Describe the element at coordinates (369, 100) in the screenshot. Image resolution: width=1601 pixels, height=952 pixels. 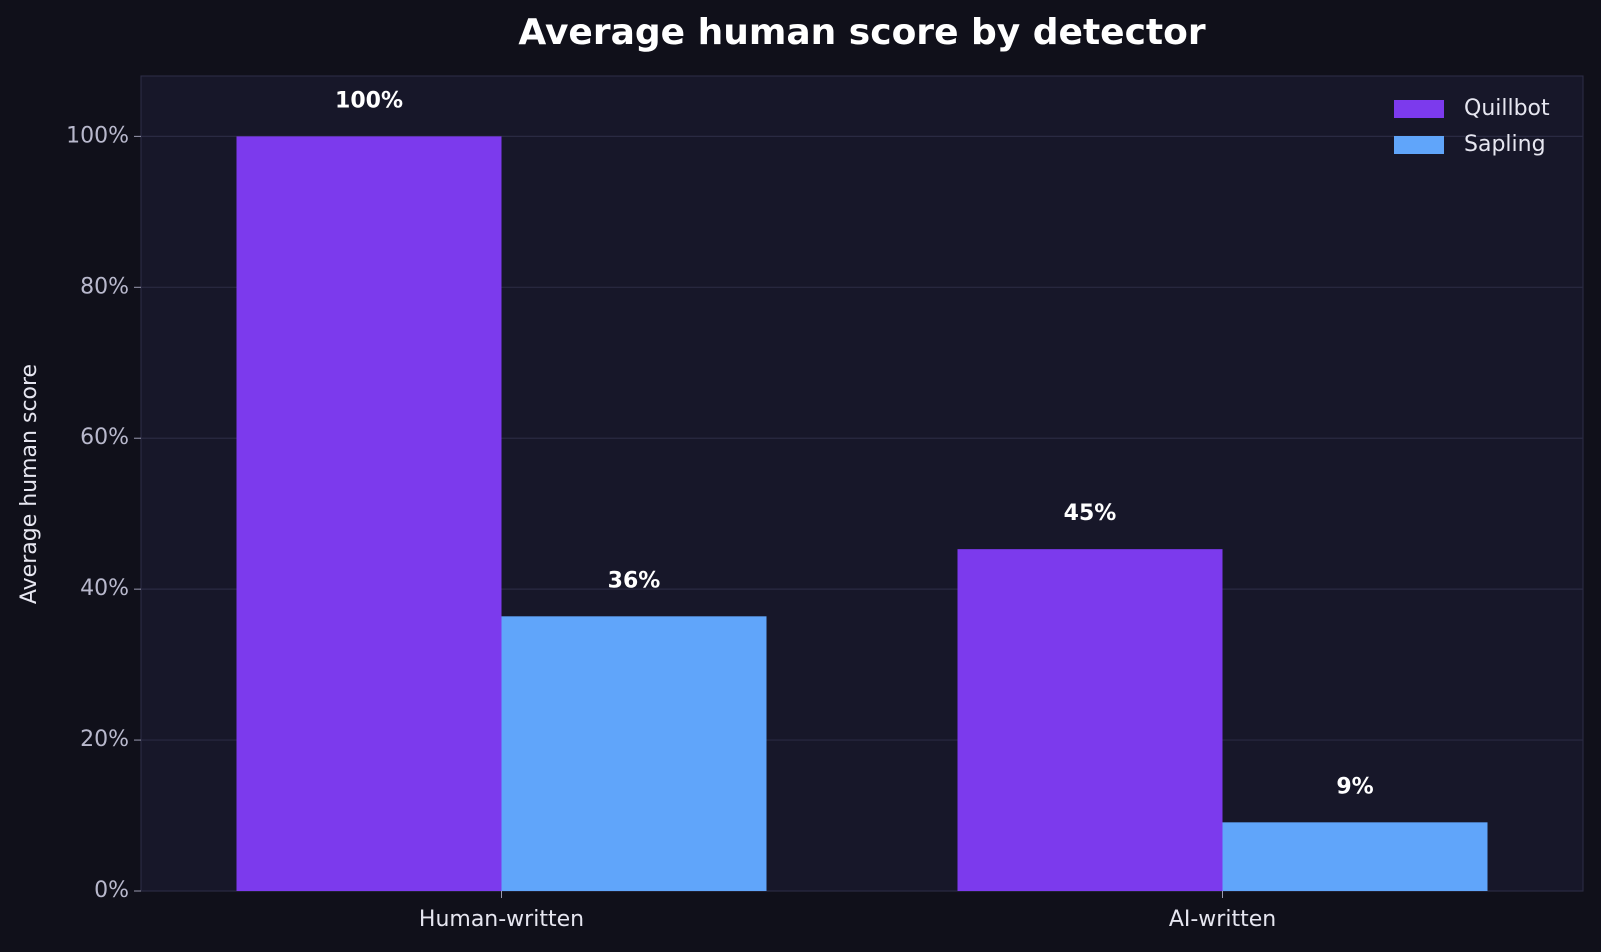
I see `value-label: 100%` at that location.